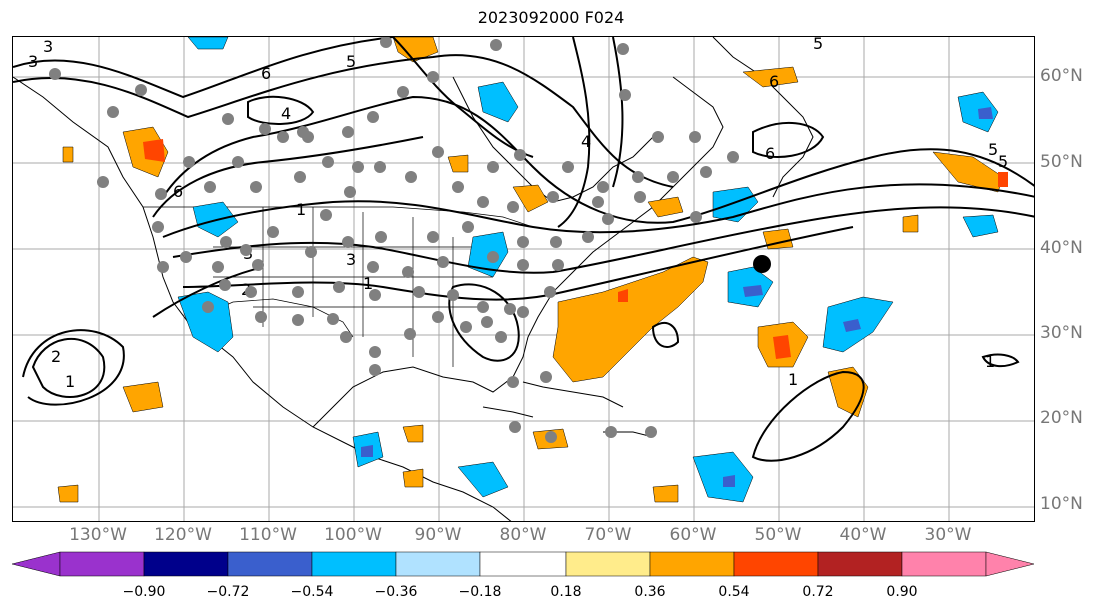 The image size is (1102, 613). Describe the element at coordinates (1061, 162) in the screenshot. I see `lat-label: 50°N` at that location.